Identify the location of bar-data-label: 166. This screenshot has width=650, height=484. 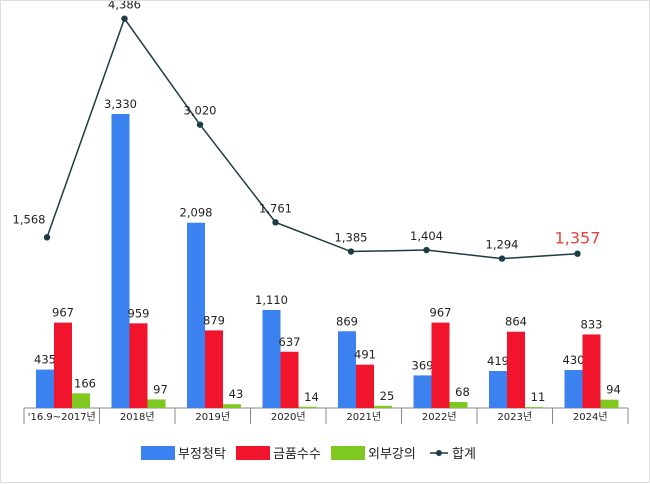
(85, 383).